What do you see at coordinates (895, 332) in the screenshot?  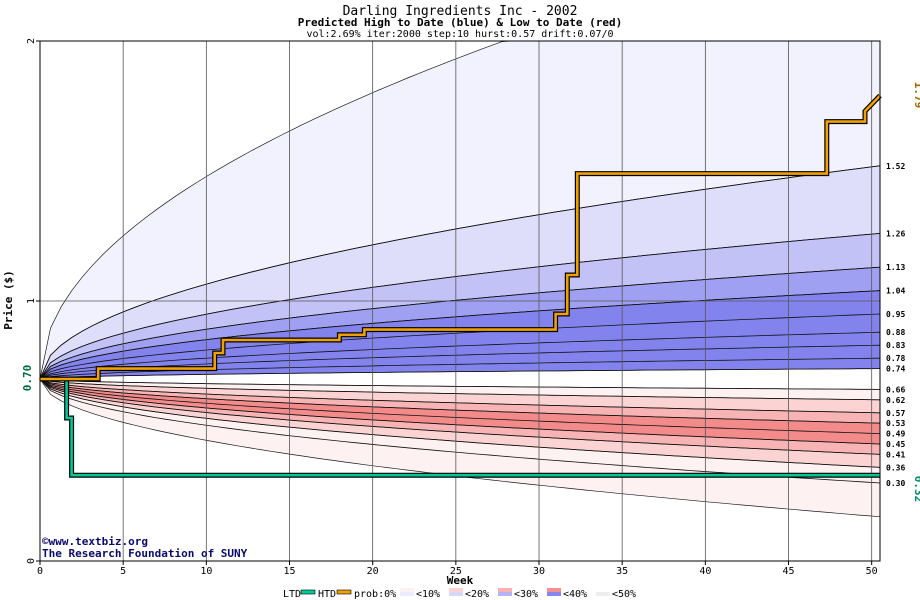 I see `right-level-label: 0.88` at bounding box center [895, 332].